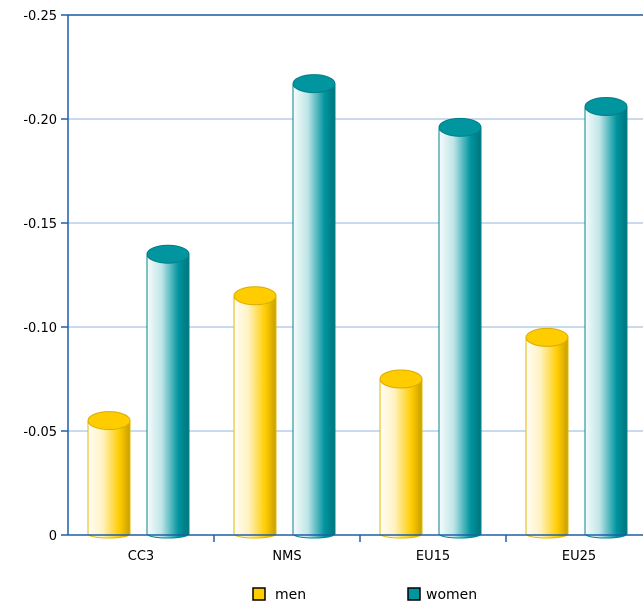 The image size is (643, 603). Describe the element at coordinates (255, 412) in the screenshot. I see `bar-men-nms` at that location.